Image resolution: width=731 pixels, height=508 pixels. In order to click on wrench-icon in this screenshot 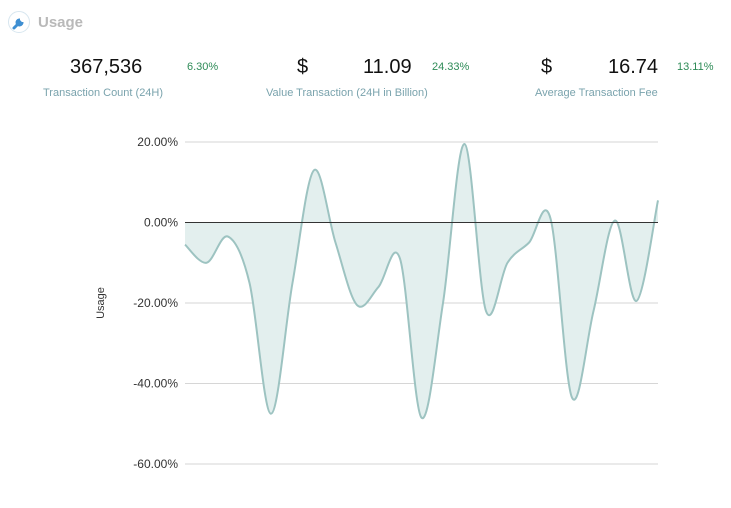, I will do `click(19, 22)`.